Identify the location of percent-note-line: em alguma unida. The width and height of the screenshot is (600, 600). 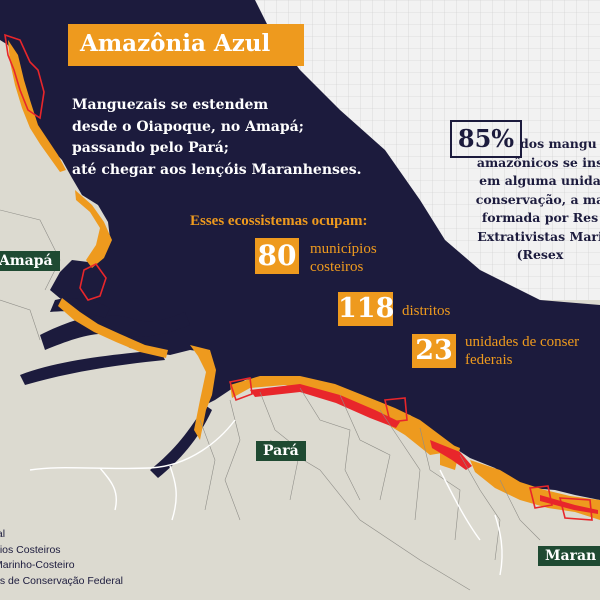
(539, 180).